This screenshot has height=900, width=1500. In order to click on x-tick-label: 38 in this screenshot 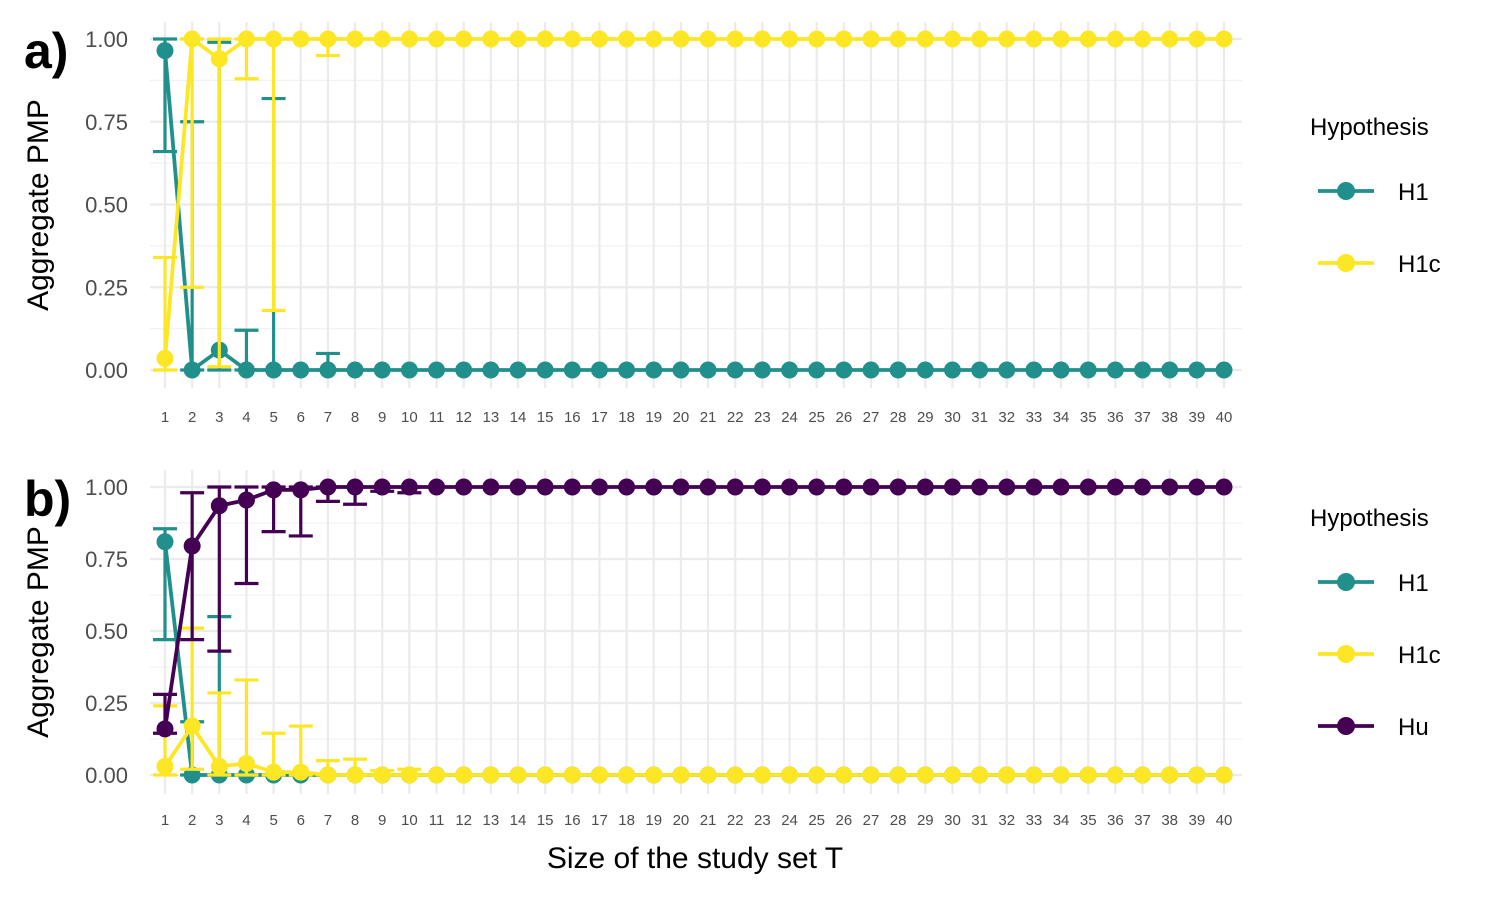, I will do `click(1169, 417)`.